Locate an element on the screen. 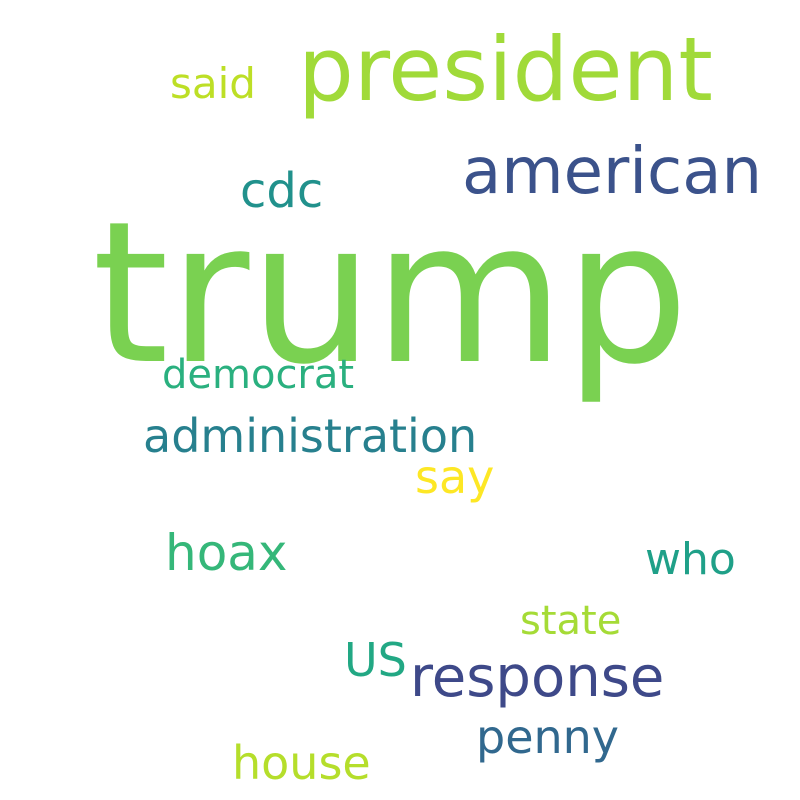 This screenshot has width=800, height=800. word-say: say is located at coordinates (455, 477).